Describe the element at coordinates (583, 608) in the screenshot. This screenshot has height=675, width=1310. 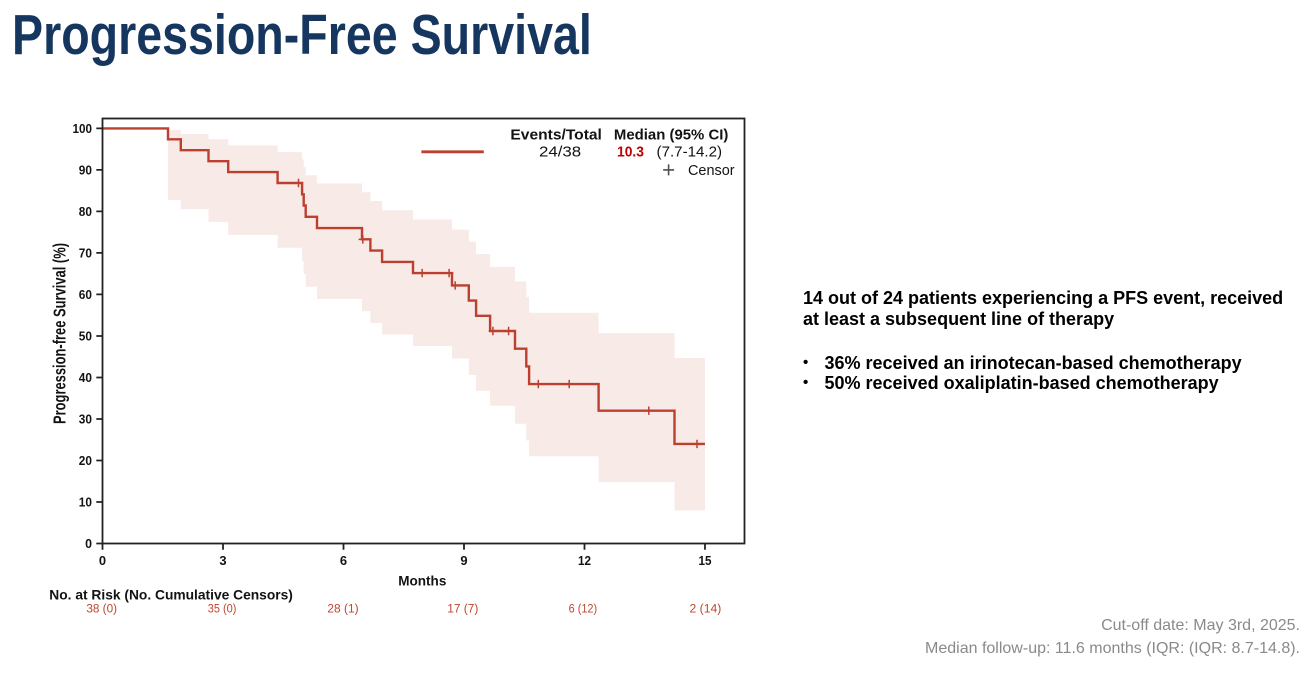
I see `svg-text: 6 (12)` at that location.